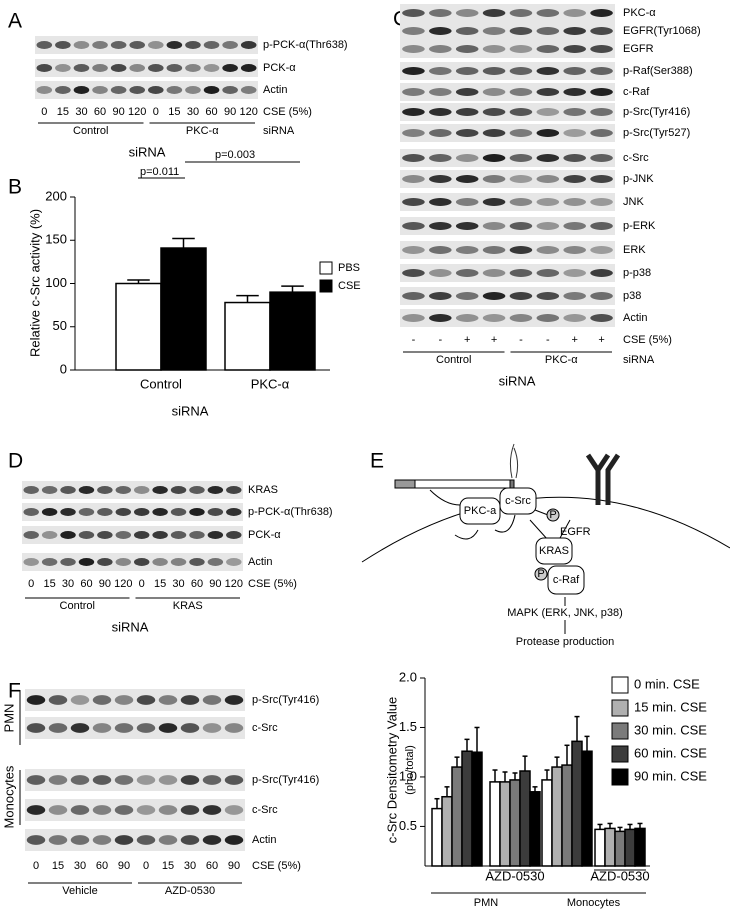 This screenshot has width=730, height=912. Describe the element at coordinates (494, 340) in the screenshot. I see `lane-label: +` at that location.